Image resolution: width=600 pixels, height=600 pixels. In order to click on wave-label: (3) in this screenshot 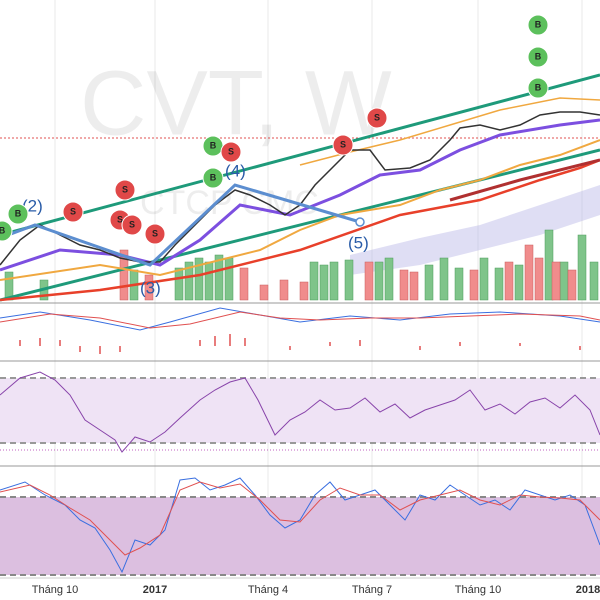, I will do `click(150, 287)`.